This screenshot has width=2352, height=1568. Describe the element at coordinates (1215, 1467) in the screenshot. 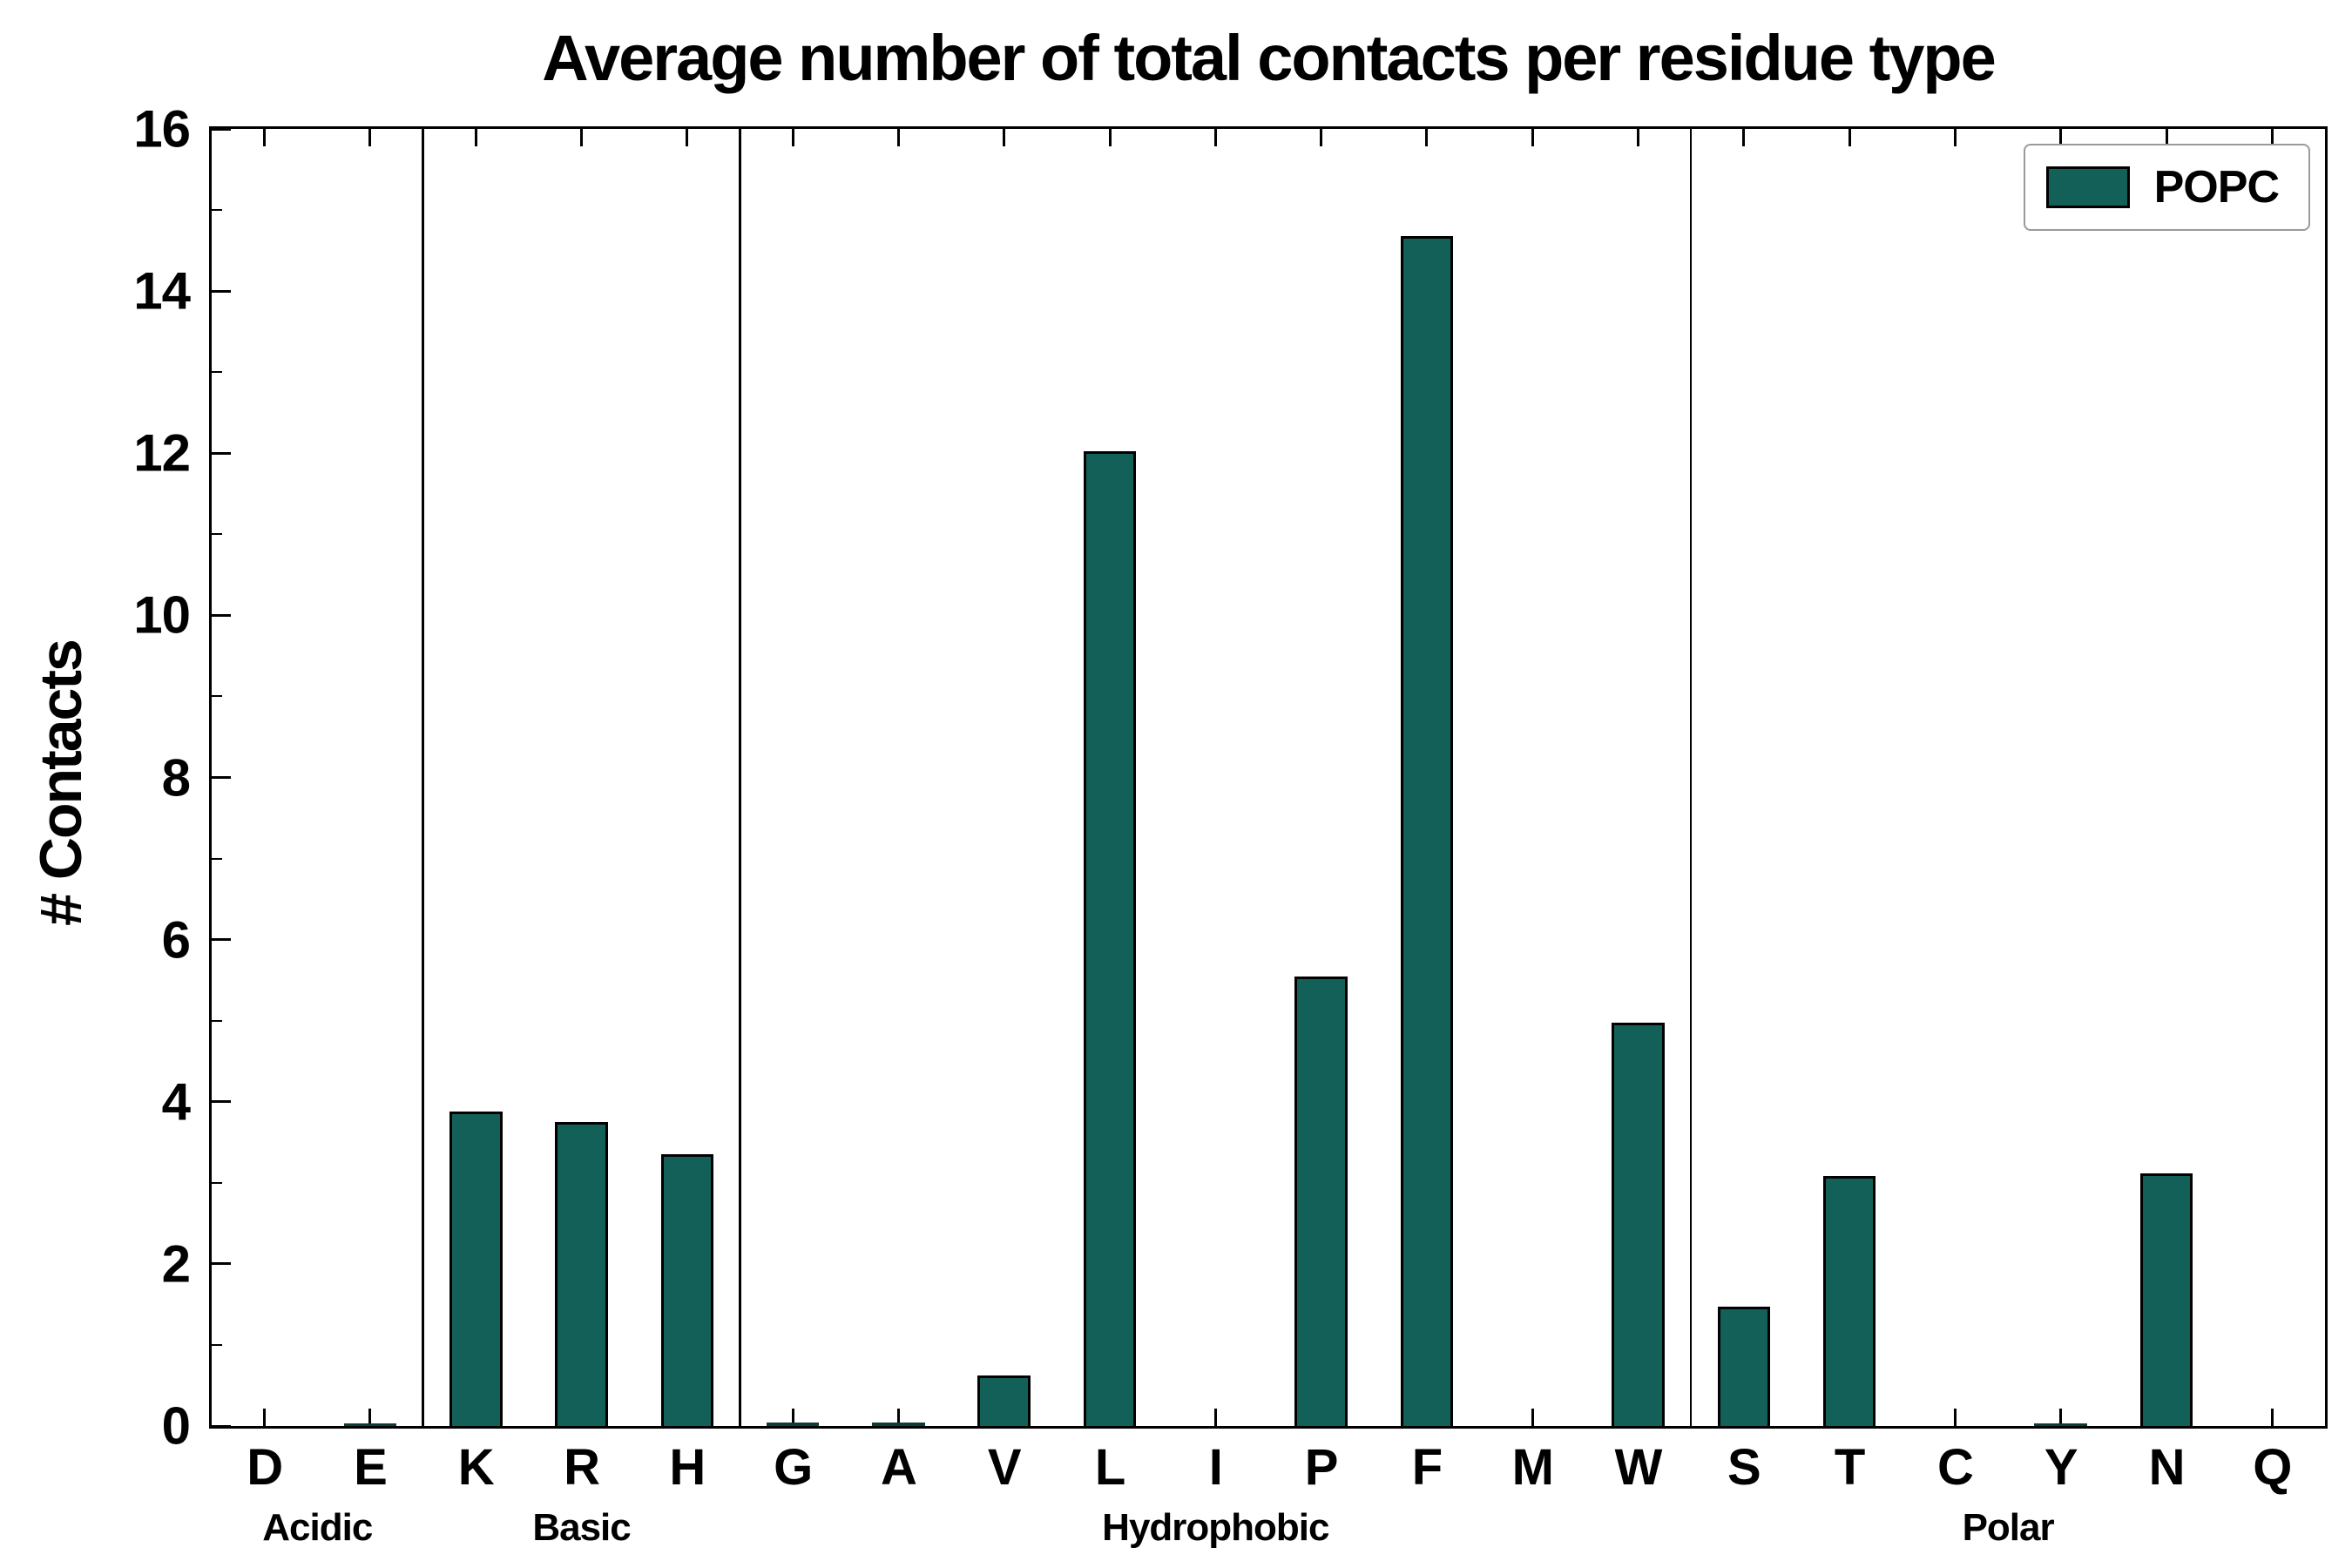

I see `x-category-label-I: I` at that location.